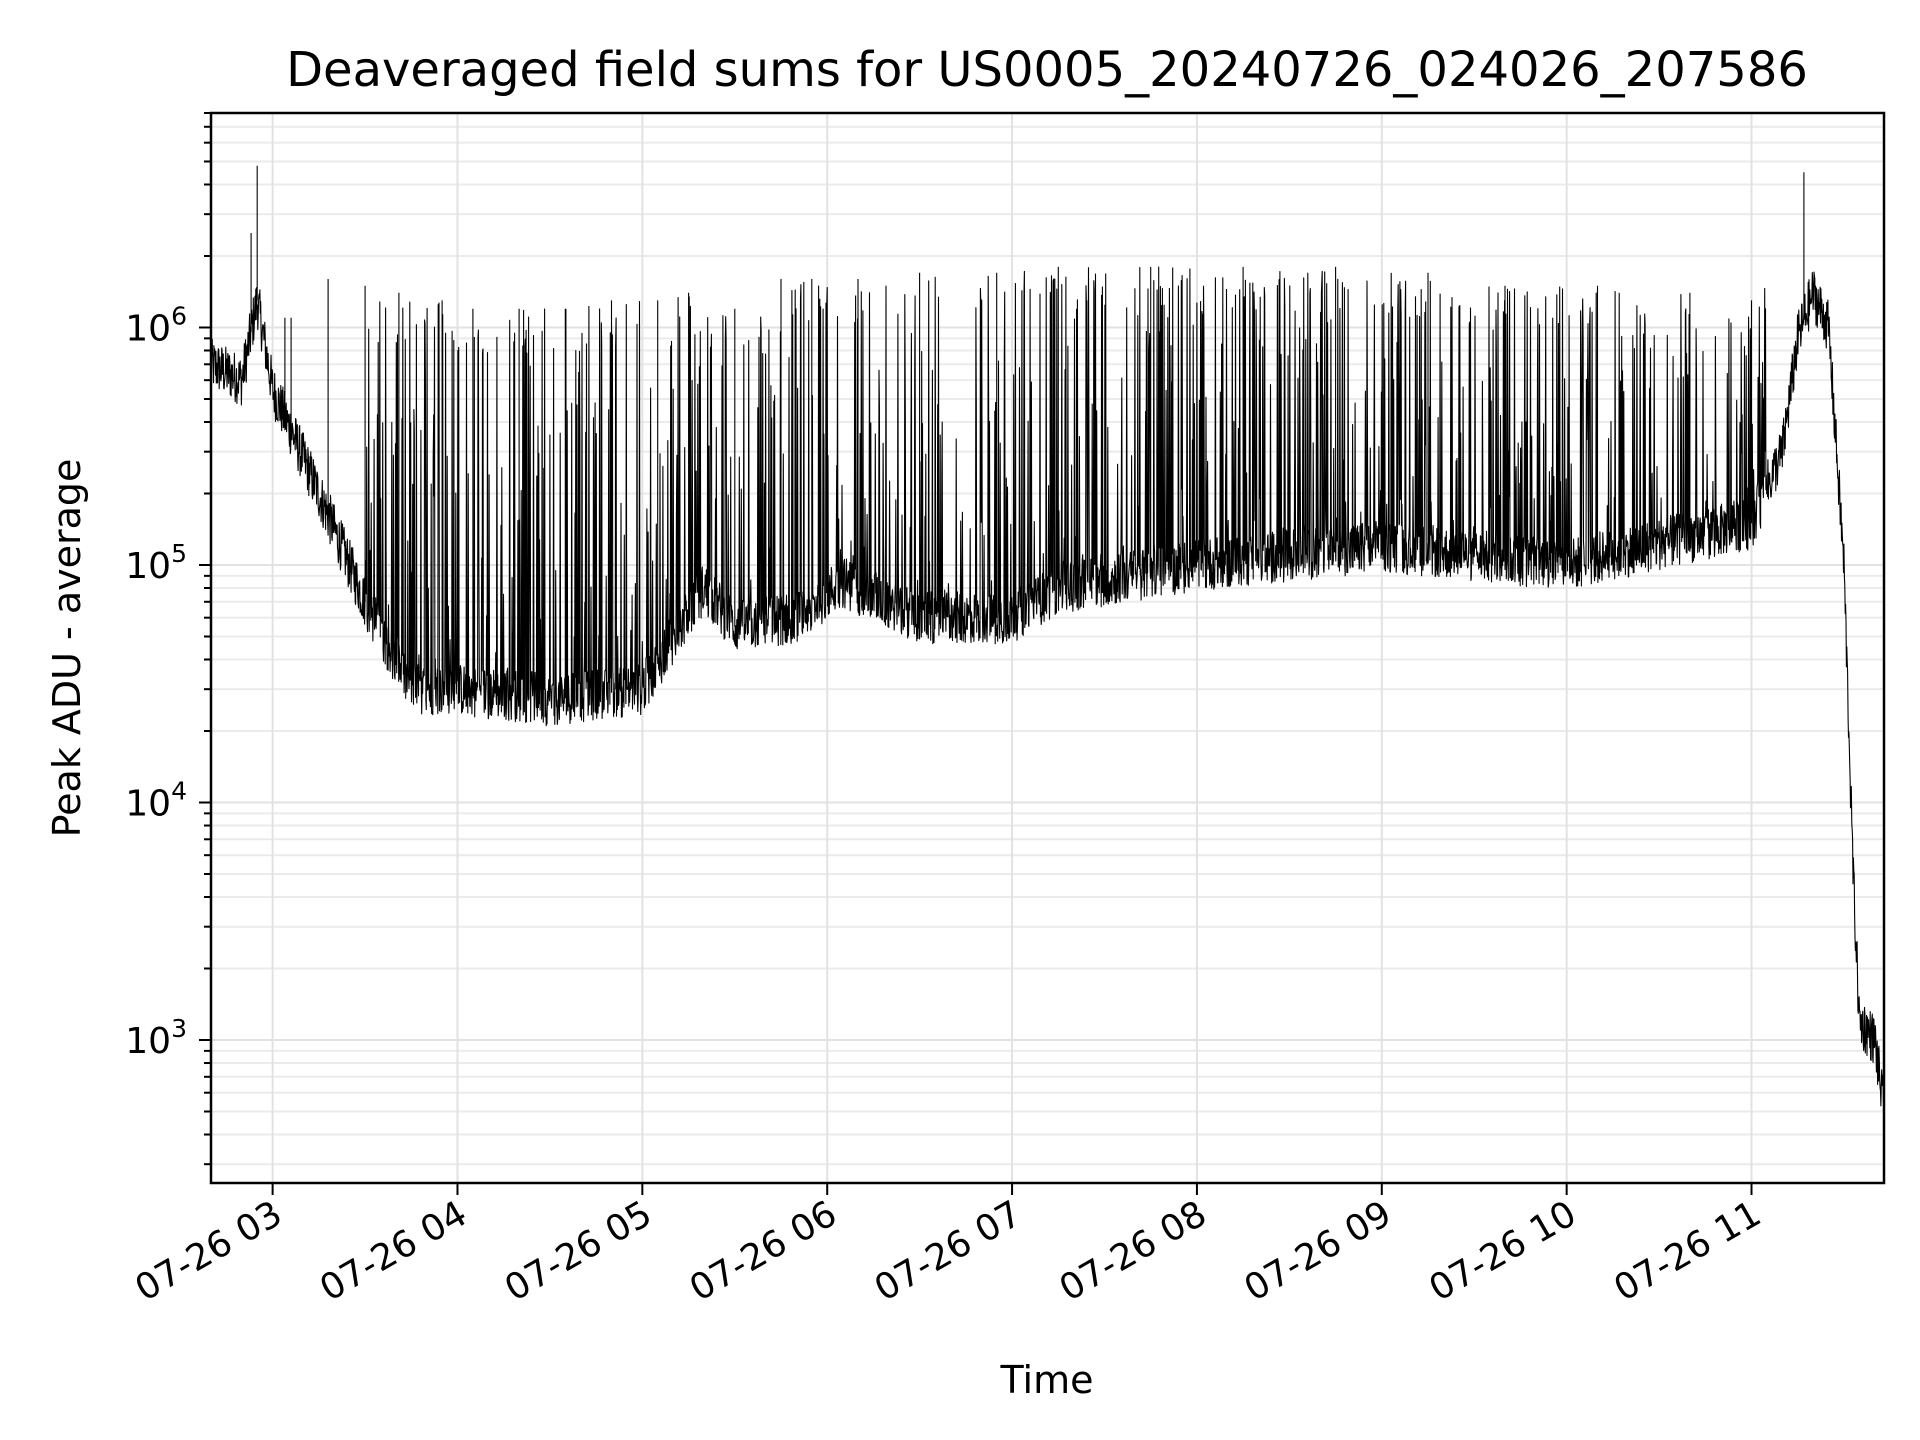 This screenshot has height=1440, width=1920. I want to click on y-tick-label-exponent: 6, so click(179, 315).